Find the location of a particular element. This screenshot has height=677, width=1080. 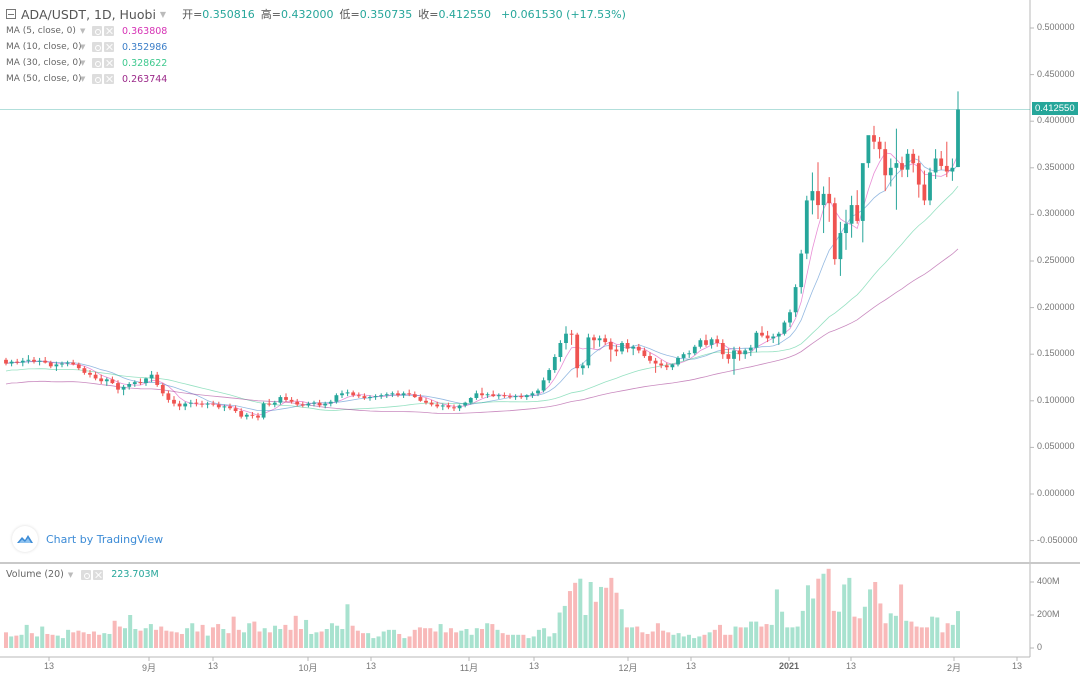

collapse-legend-icon is located at coordinates (11, 14).